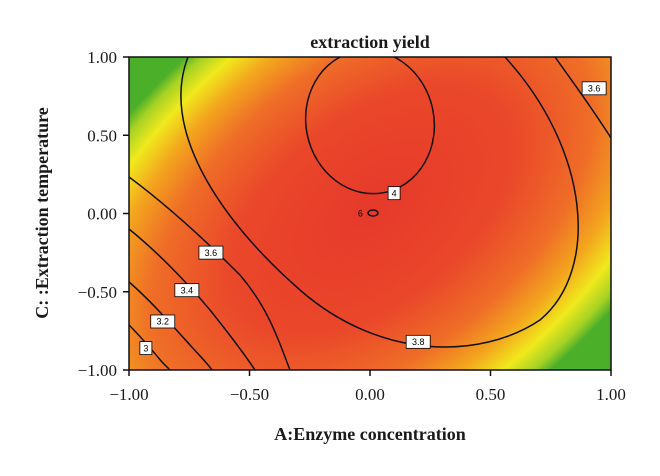  I want to click on contour-line-3-6-right, so click(582, 98).